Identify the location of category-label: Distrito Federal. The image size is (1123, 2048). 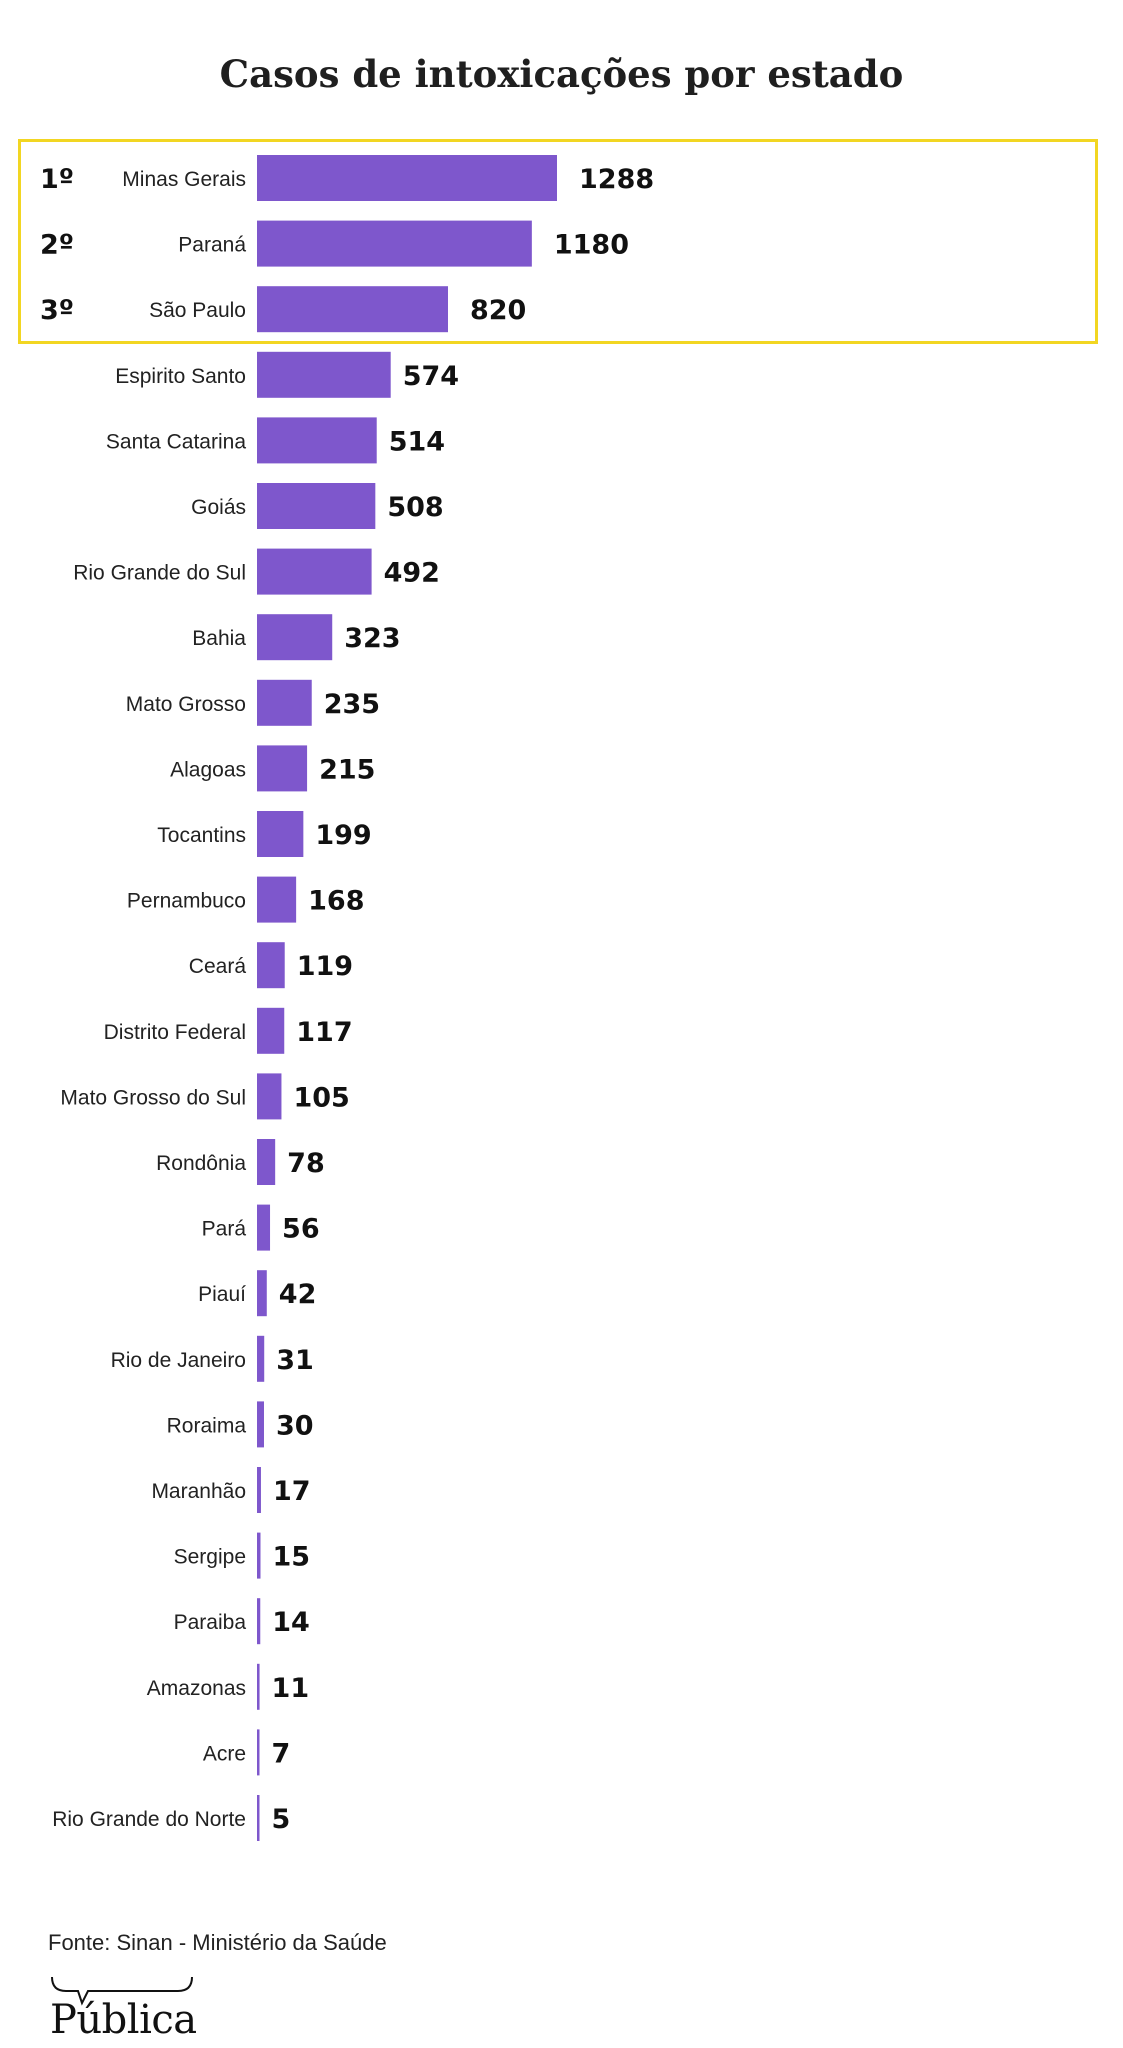
(175, 1032).